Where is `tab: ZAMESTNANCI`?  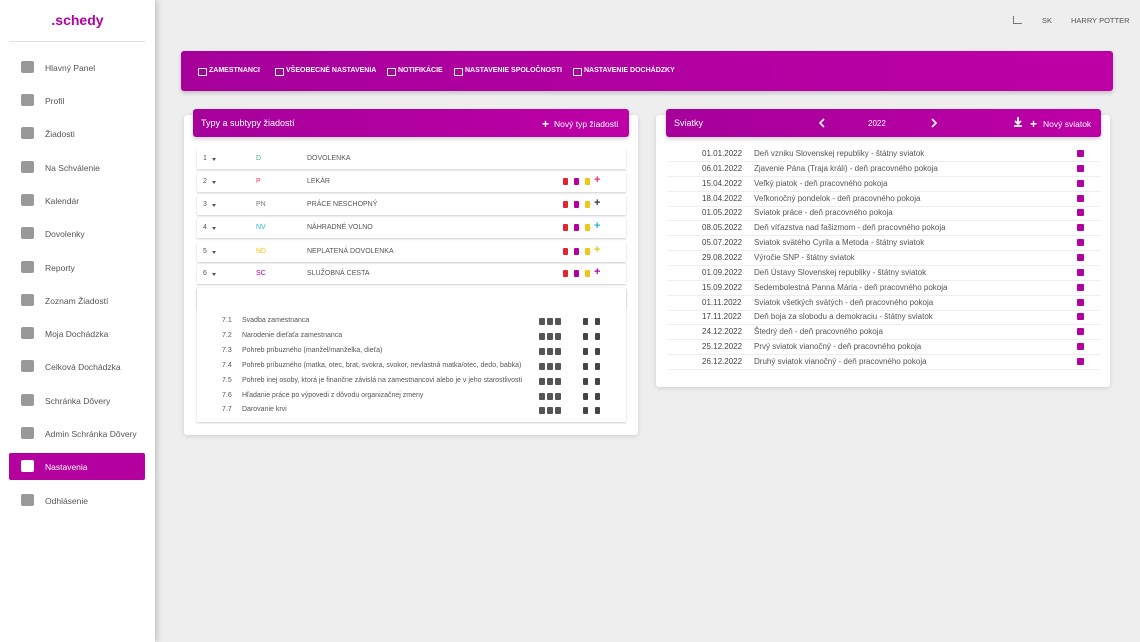
tab: ZAMESTNANCI is located at coordinates (234, 70).